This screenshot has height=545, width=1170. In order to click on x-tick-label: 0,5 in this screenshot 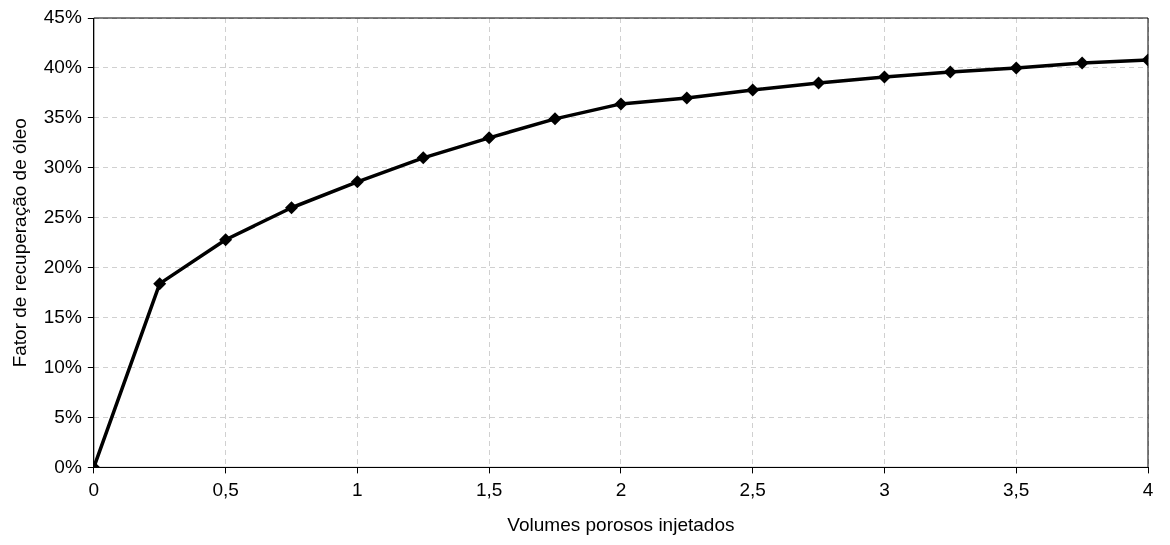, I will do `click(225, 490)`.